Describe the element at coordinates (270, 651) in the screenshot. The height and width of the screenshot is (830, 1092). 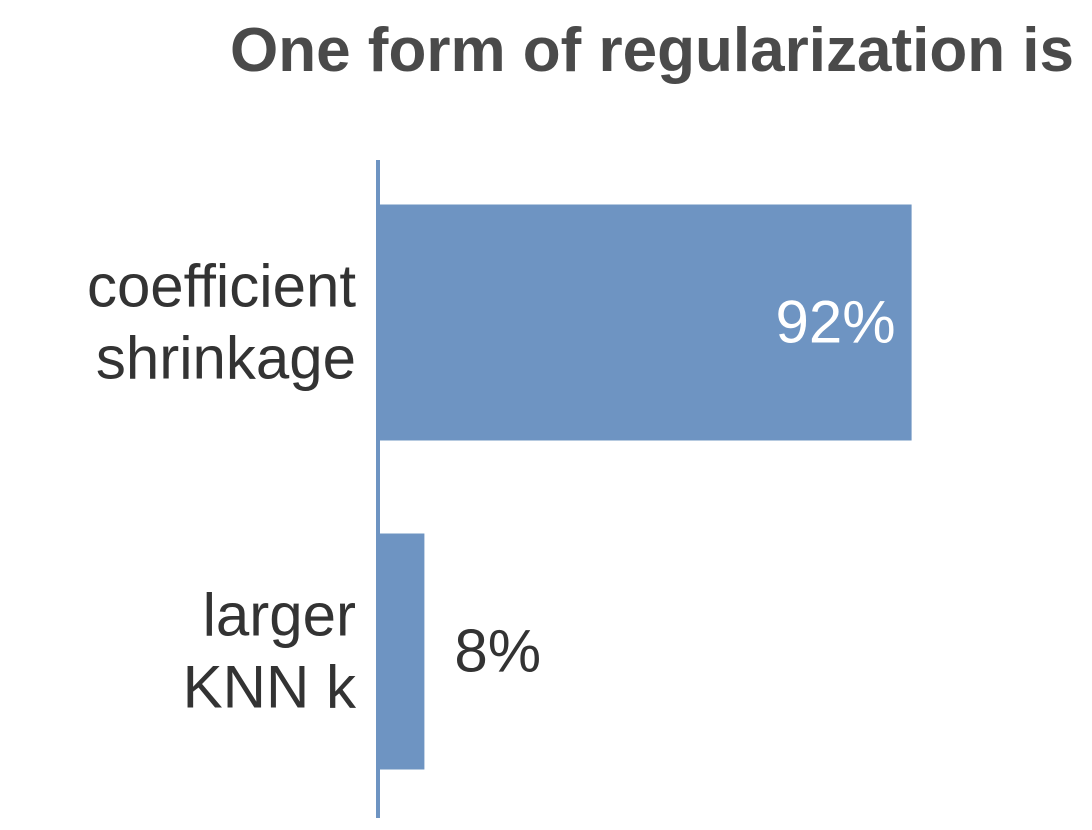
I see `category-label-2: larger KNN k` at that location.